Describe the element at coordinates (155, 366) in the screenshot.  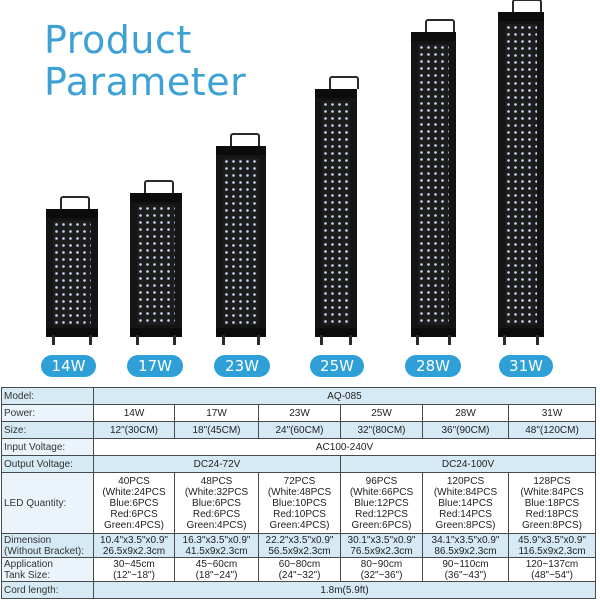
I see `badge-17w: 17W` at that location.